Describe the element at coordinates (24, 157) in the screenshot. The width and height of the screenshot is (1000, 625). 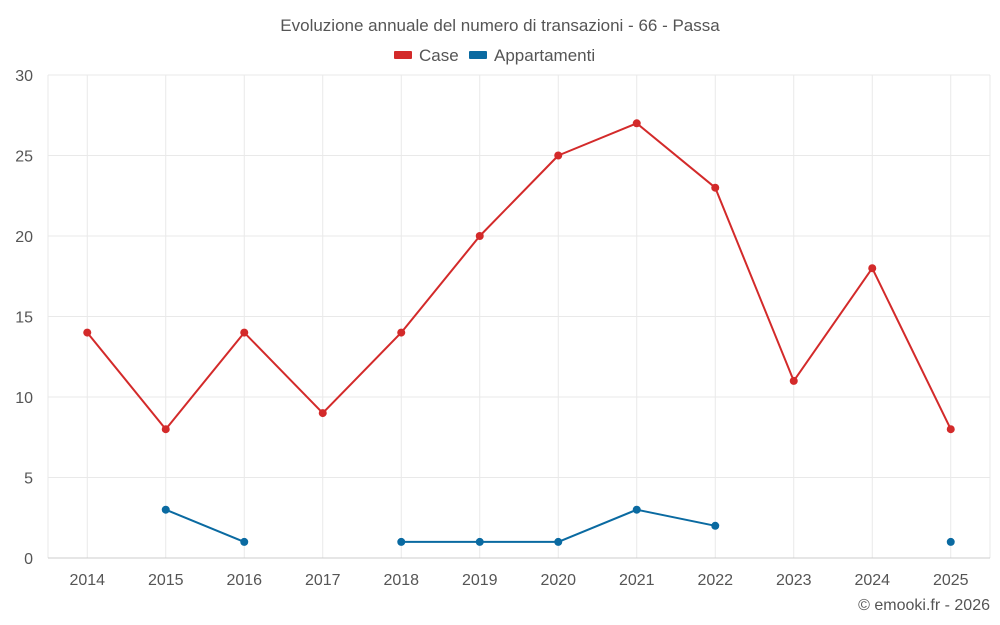
I see `y-tick-label: 25` at that location.